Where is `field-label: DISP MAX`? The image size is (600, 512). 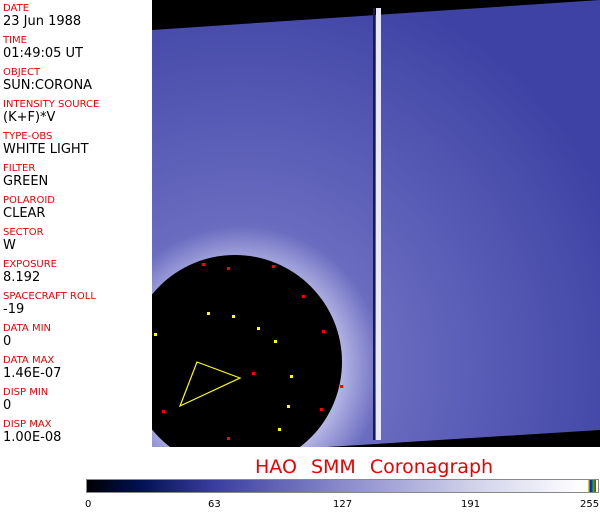 field-label: DISP MAX is located at coordinates (27, 424).